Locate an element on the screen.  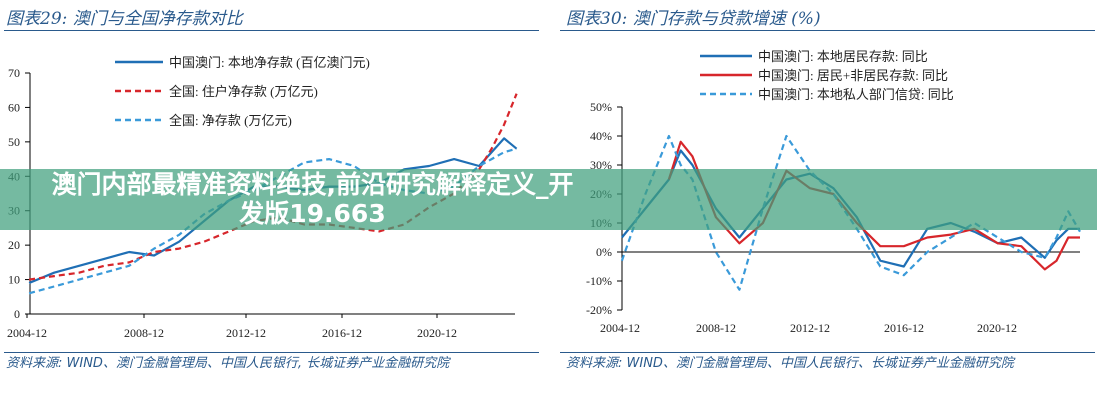
y-tick-label: -10% is located at coordinates (599, 281).